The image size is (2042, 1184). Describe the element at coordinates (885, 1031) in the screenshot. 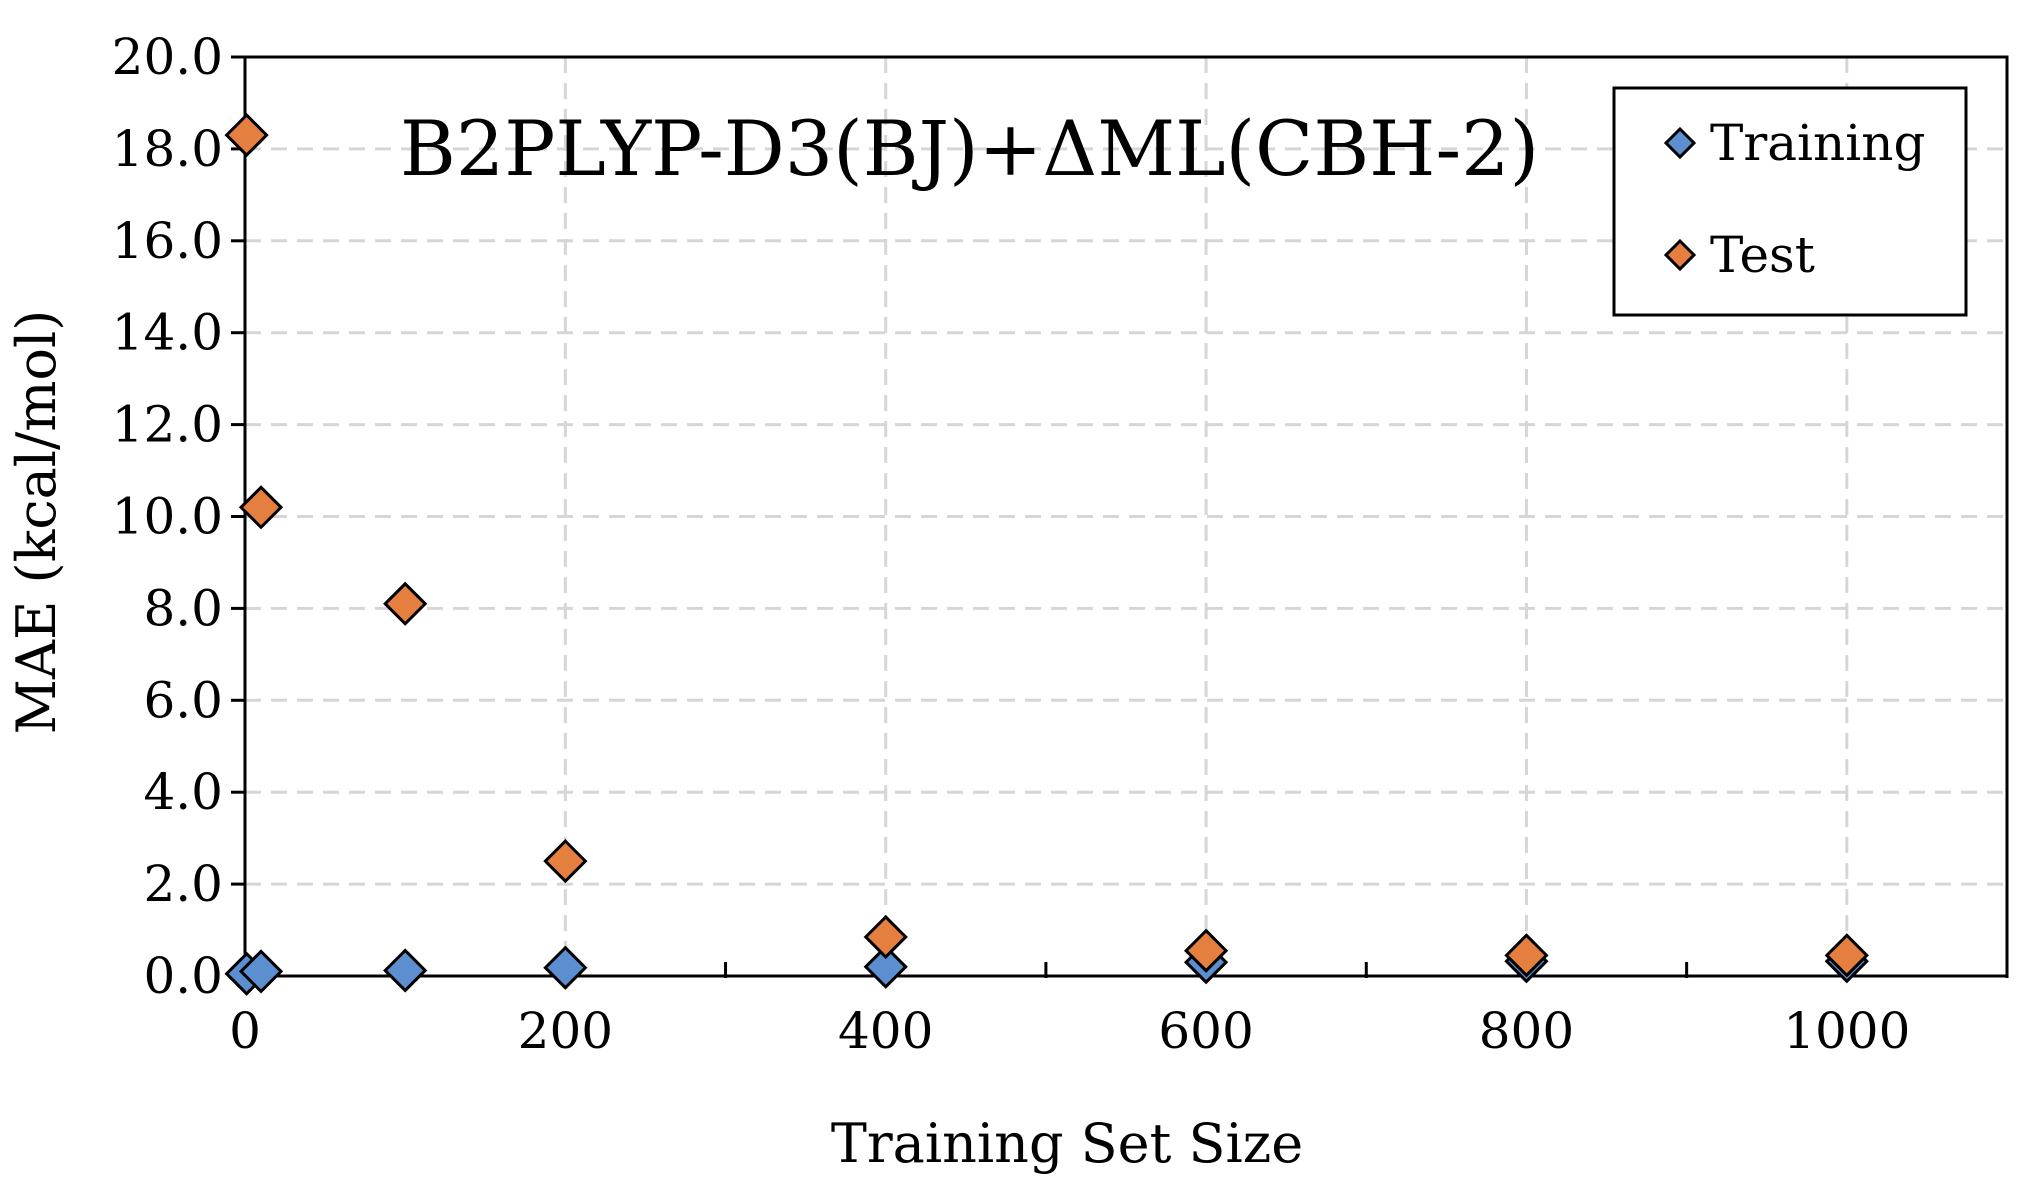

I see `x-tick-label: 400` at that location.